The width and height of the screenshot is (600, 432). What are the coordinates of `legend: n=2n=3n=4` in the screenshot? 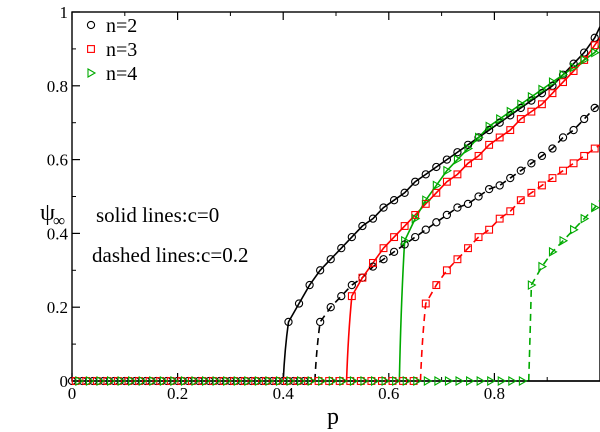 It's located at (111, 50).